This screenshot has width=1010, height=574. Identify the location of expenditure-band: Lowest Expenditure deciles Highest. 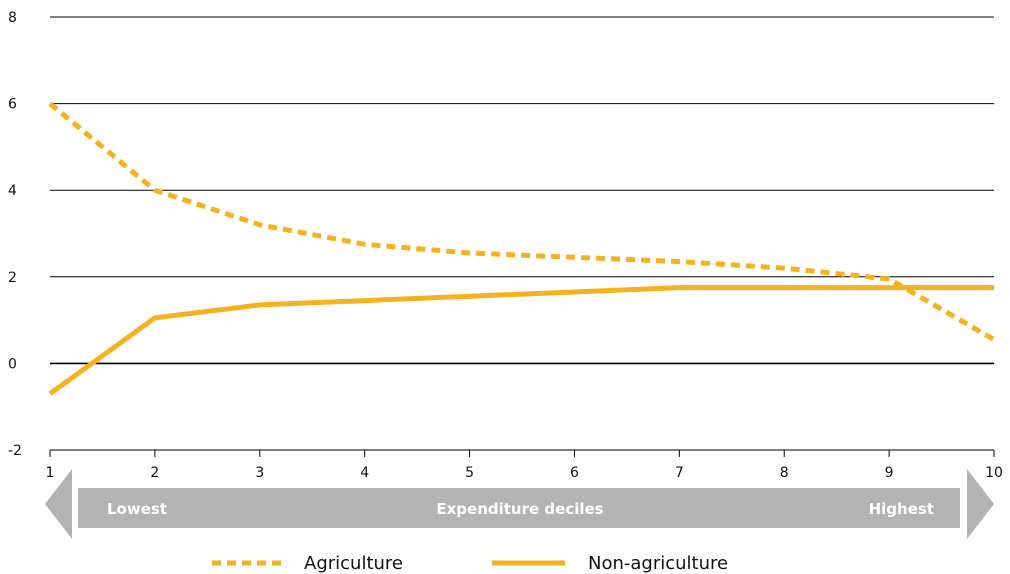
(519, 504).